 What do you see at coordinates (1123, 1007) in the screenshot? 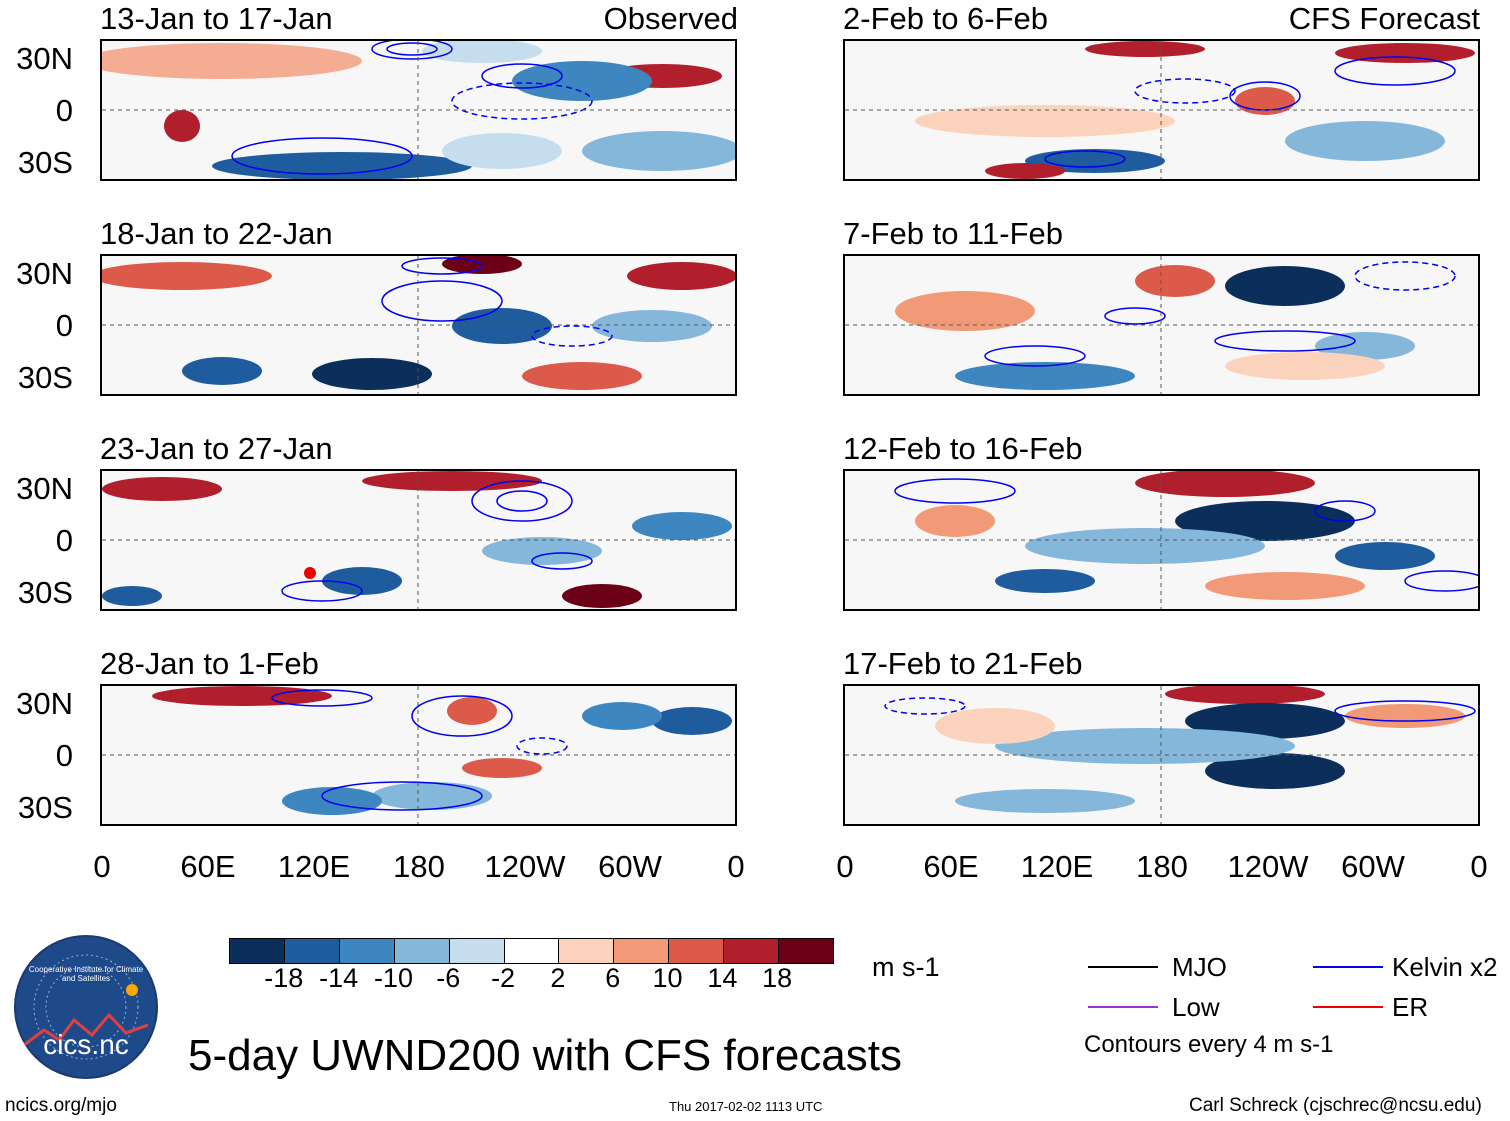
I see `legend-line-low` at bounding box center [1123, 1007].